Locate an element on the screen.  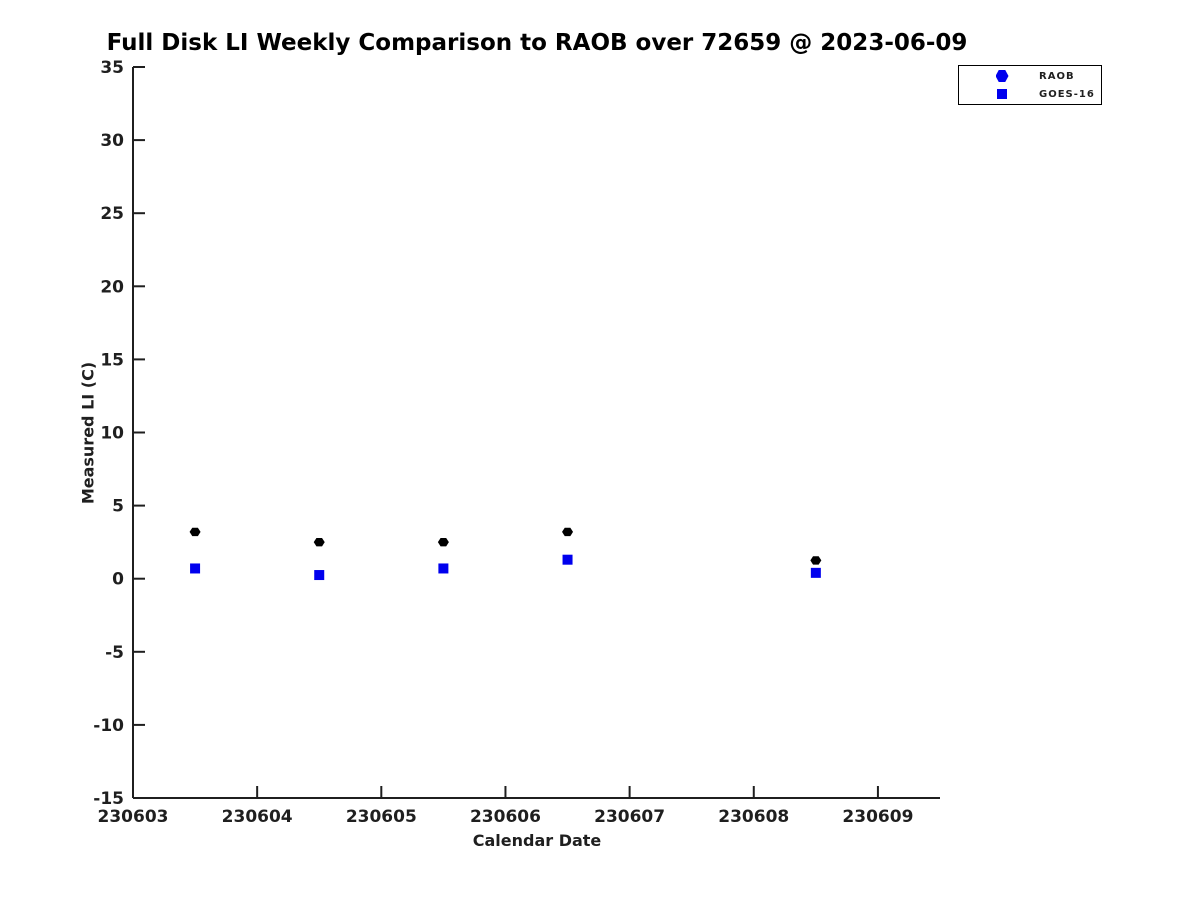
y-tick-label: -10 is located at coordinates (108, 726).